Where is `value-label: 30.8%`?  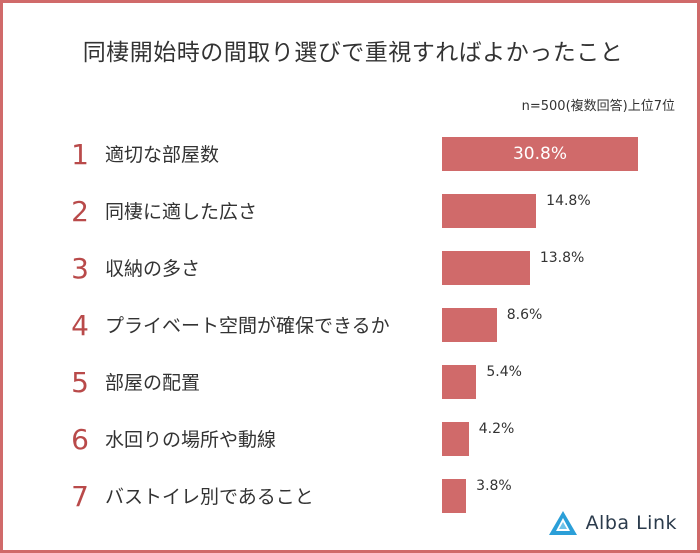
value-label: 30.8% is located at coordinates (539, 154).